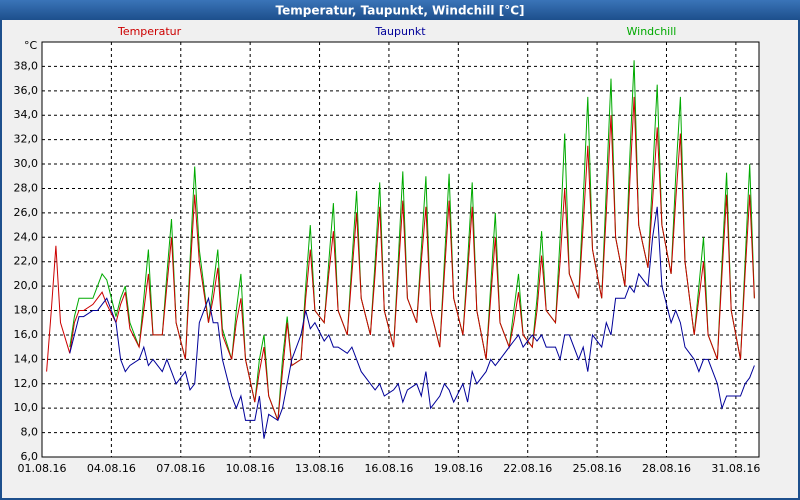  Describe the element at coordinates (250, 468) in the screenshot. I see `x-tick-label: 10.08.16` at that location.